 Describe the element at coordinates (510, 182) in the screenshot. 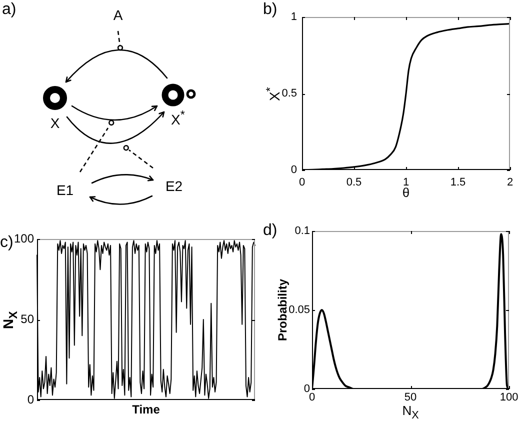

I see `x-tick-label: 2` at that location.